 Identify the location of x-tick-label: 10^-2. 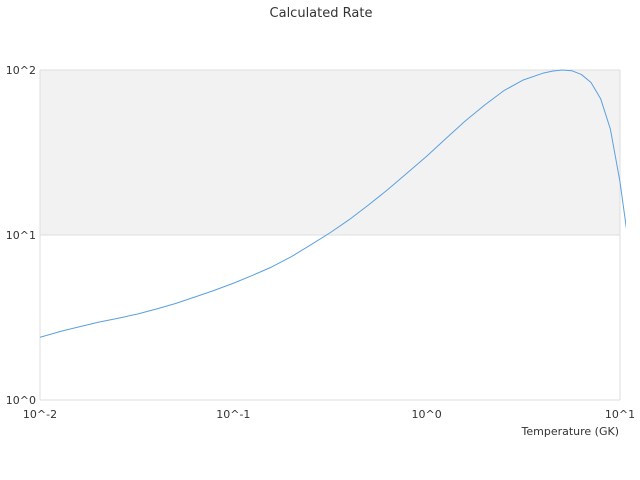
(40, 414).